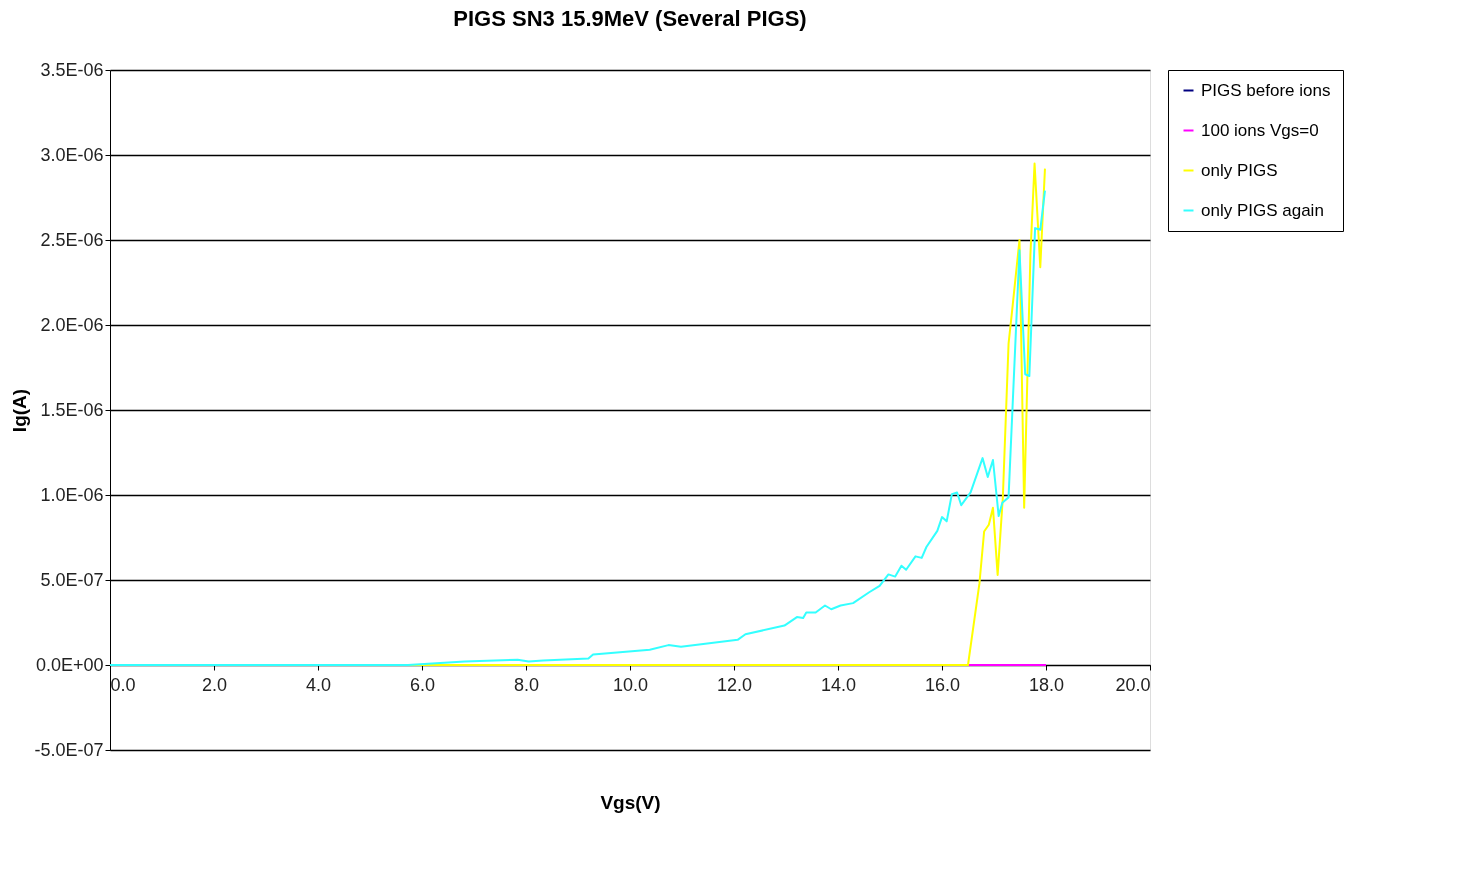  I want to click on y-tick-label: 1.0E-06, so click(72, 494).